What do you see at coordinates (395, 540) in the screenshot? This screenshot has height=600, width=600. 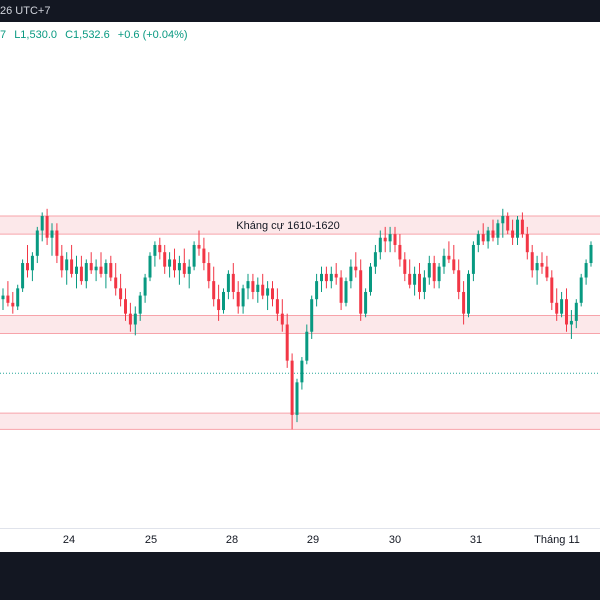 I see `x-tick-label: 30` at bounding box center [395, 540].